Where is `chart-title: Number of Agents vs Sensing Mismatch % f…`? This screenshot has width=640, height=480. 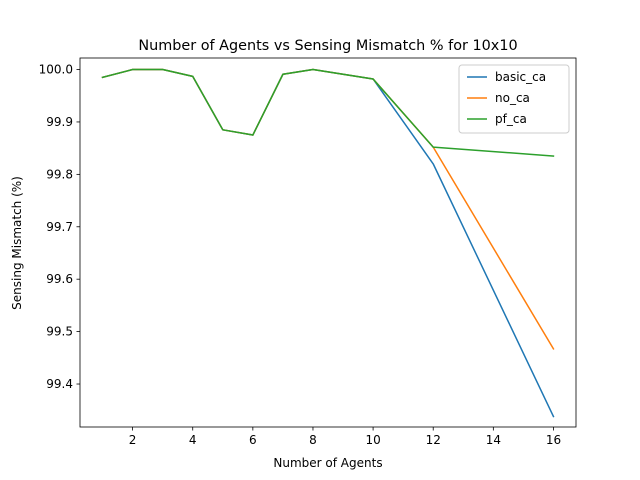 chart-title: Number of Agents vs Sensing Mismatch % f… is located at coordinates (327, 46).